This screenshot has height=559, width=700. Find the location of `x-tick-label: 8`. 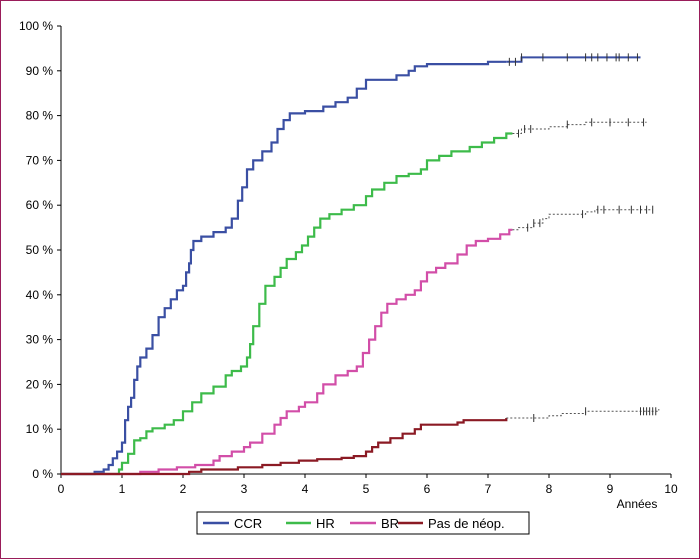

x-tick-label: 8 is located at coordinates (549, 489).